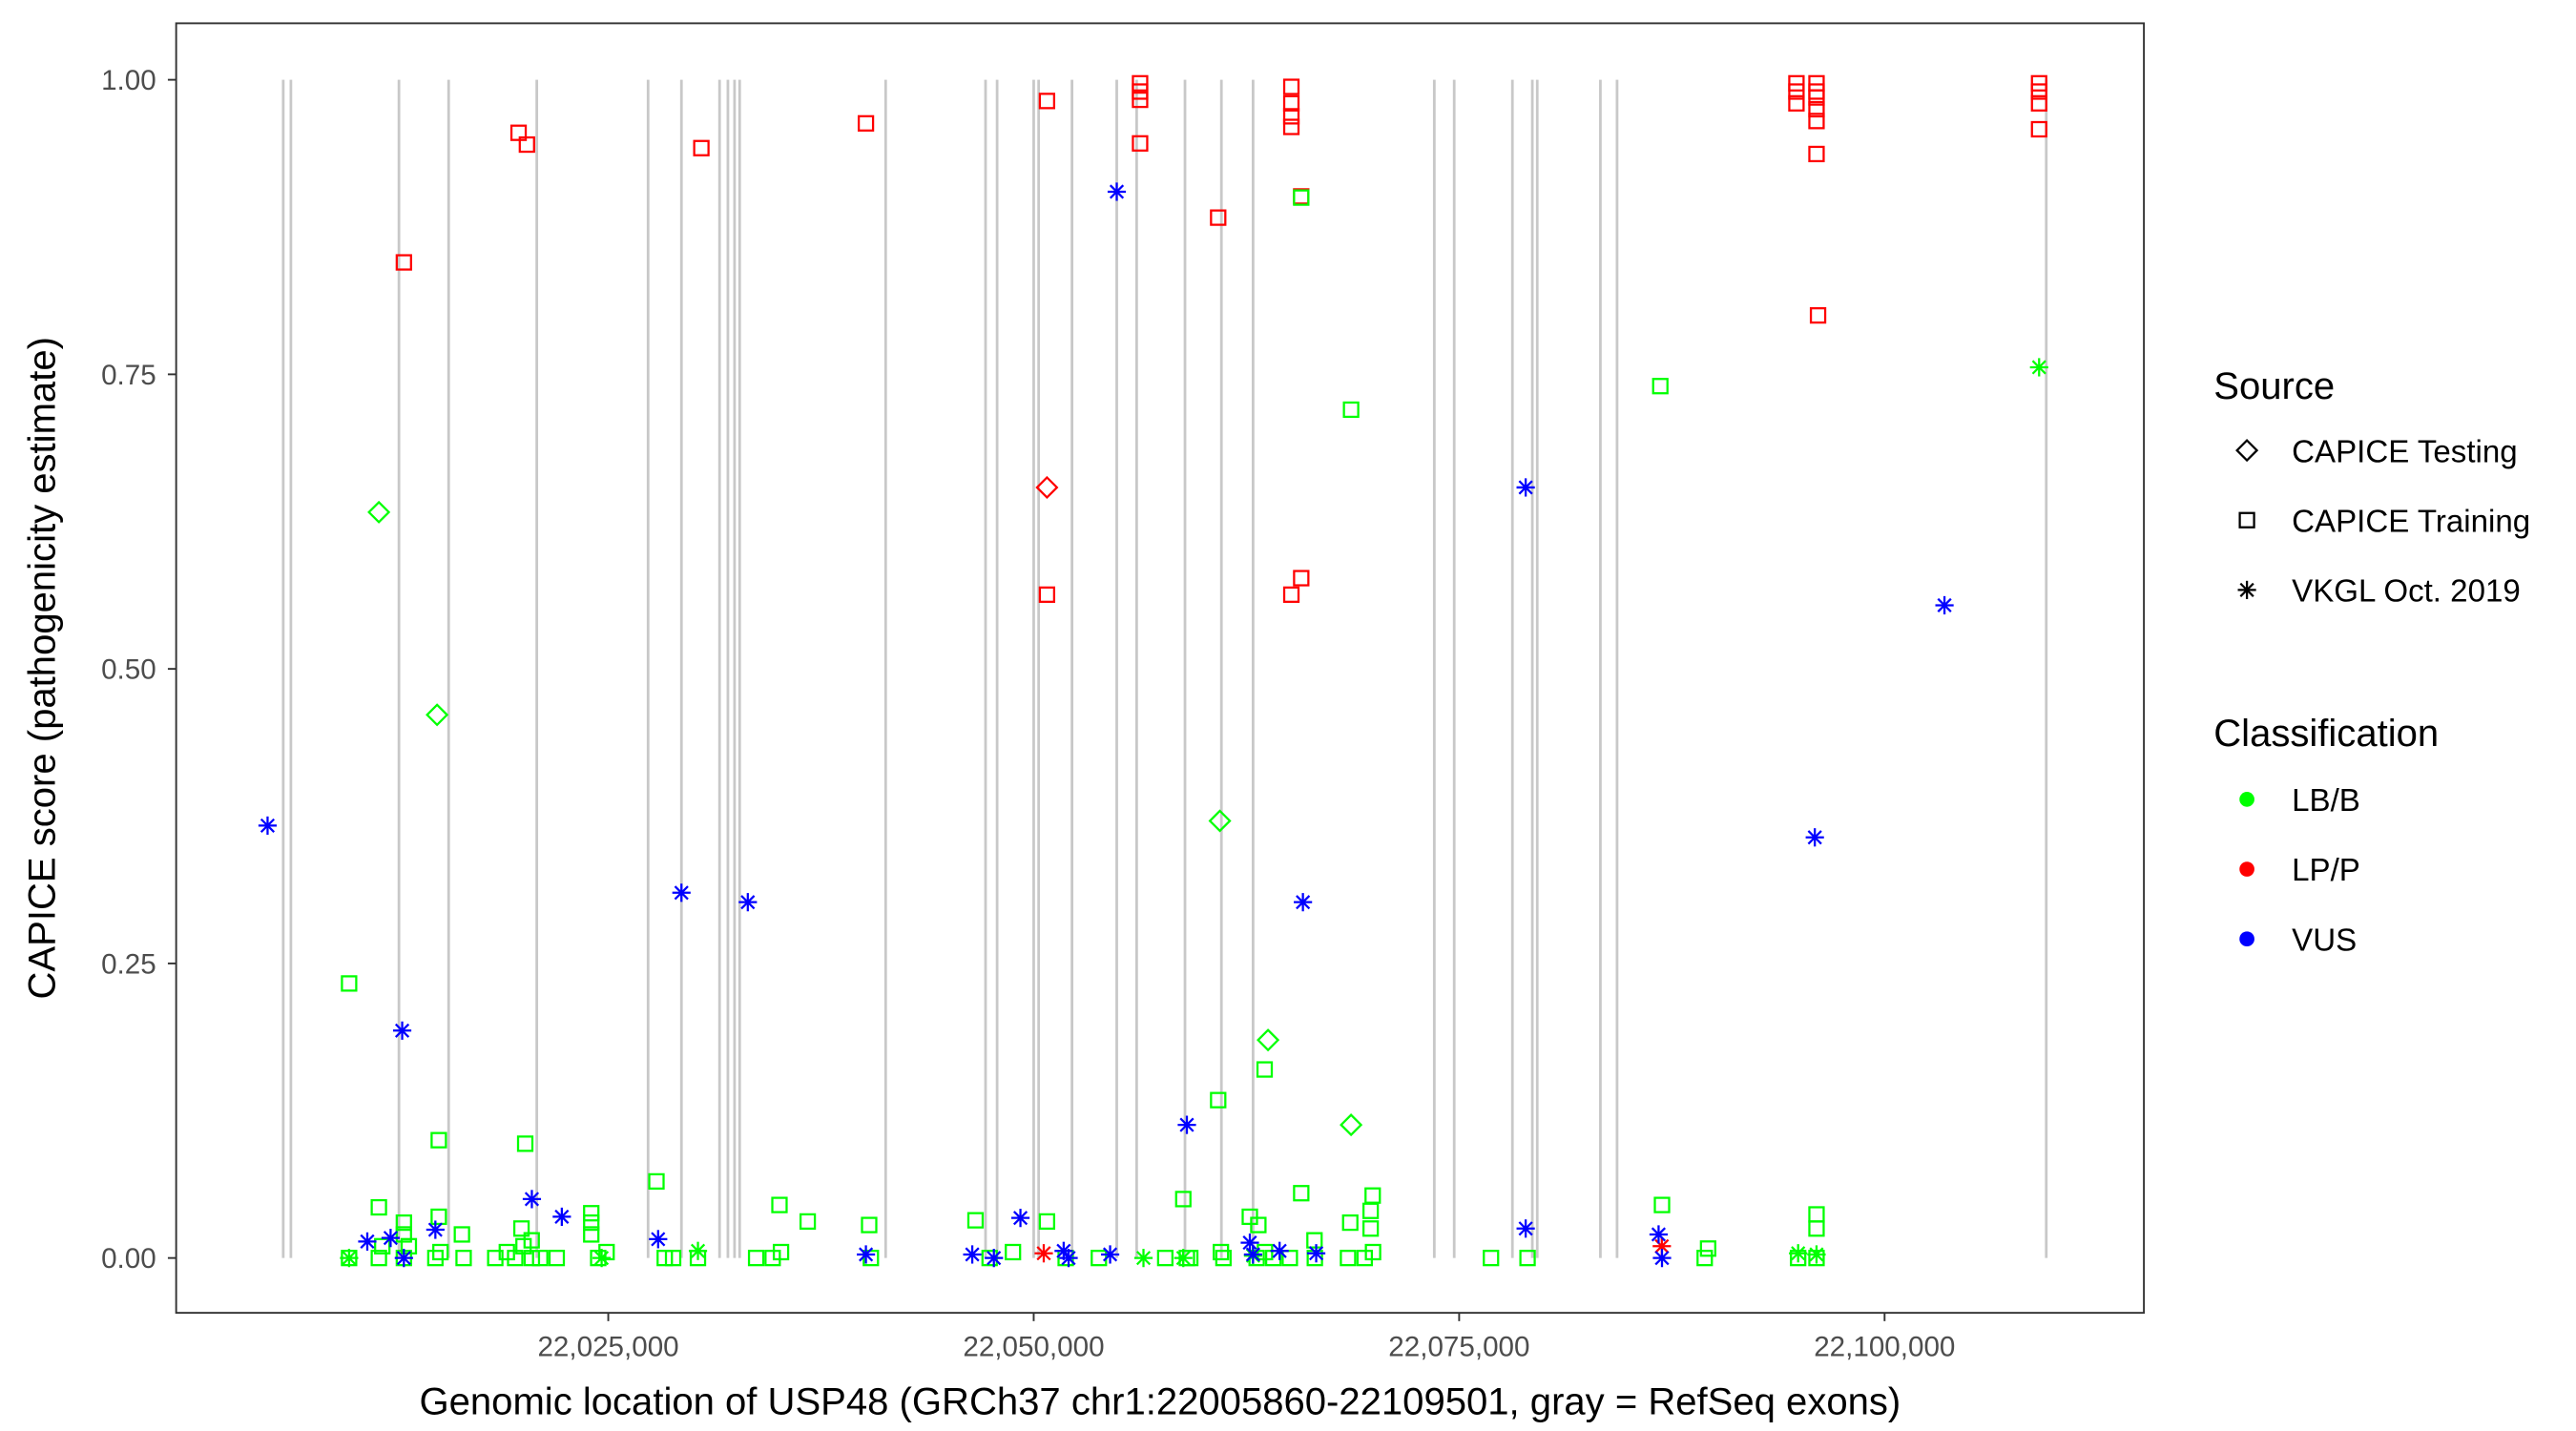  Describe the element at coordinates (128, 670) in the screenshot. I see `y-tick-label: 0.50` at that location.